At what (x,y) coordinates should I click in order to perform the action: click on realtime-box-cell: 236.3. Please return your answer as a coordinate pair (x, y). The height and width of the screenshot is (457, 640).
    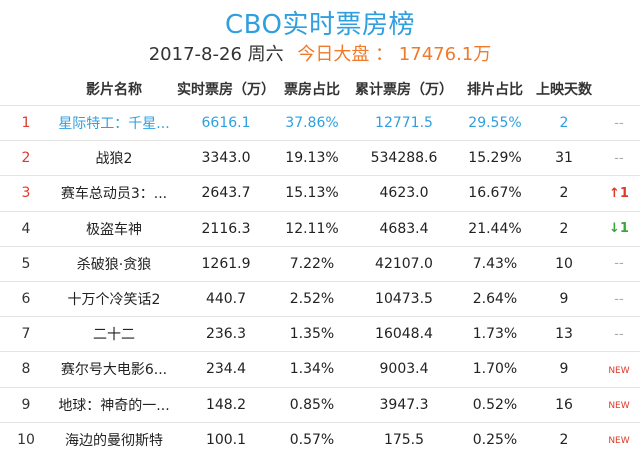
    Looking at the image, I should click on (226, 334).